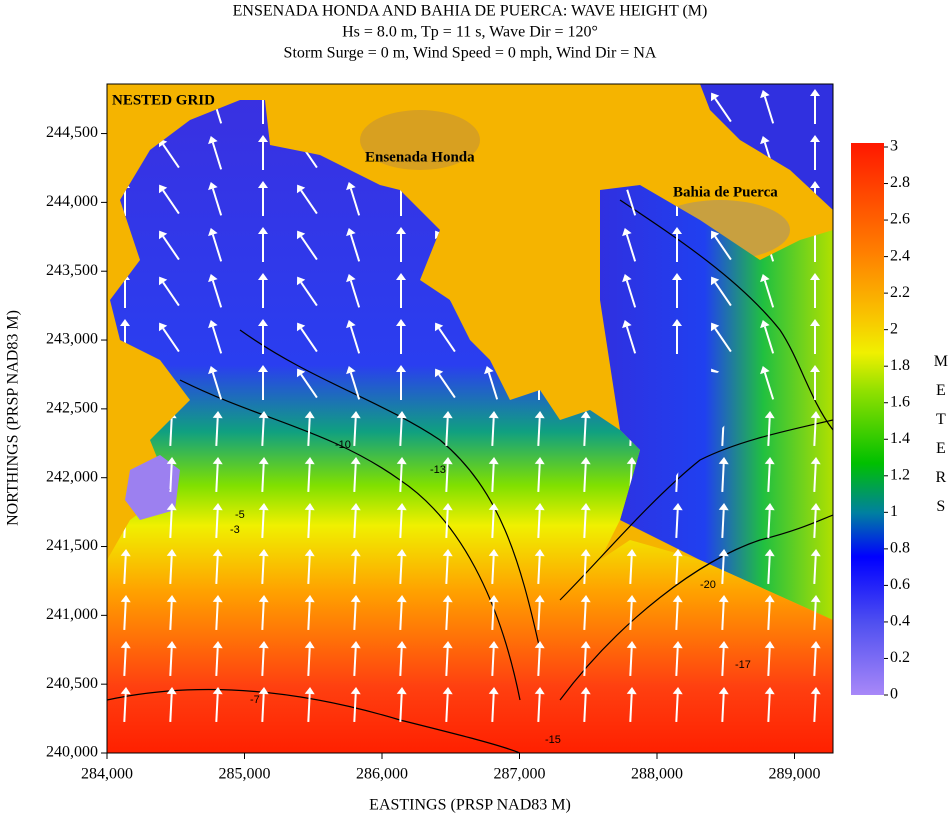 The height and width of the screenshot is (823, 951). I want to click on y-tick-label: 243,500, so click(72, 270).